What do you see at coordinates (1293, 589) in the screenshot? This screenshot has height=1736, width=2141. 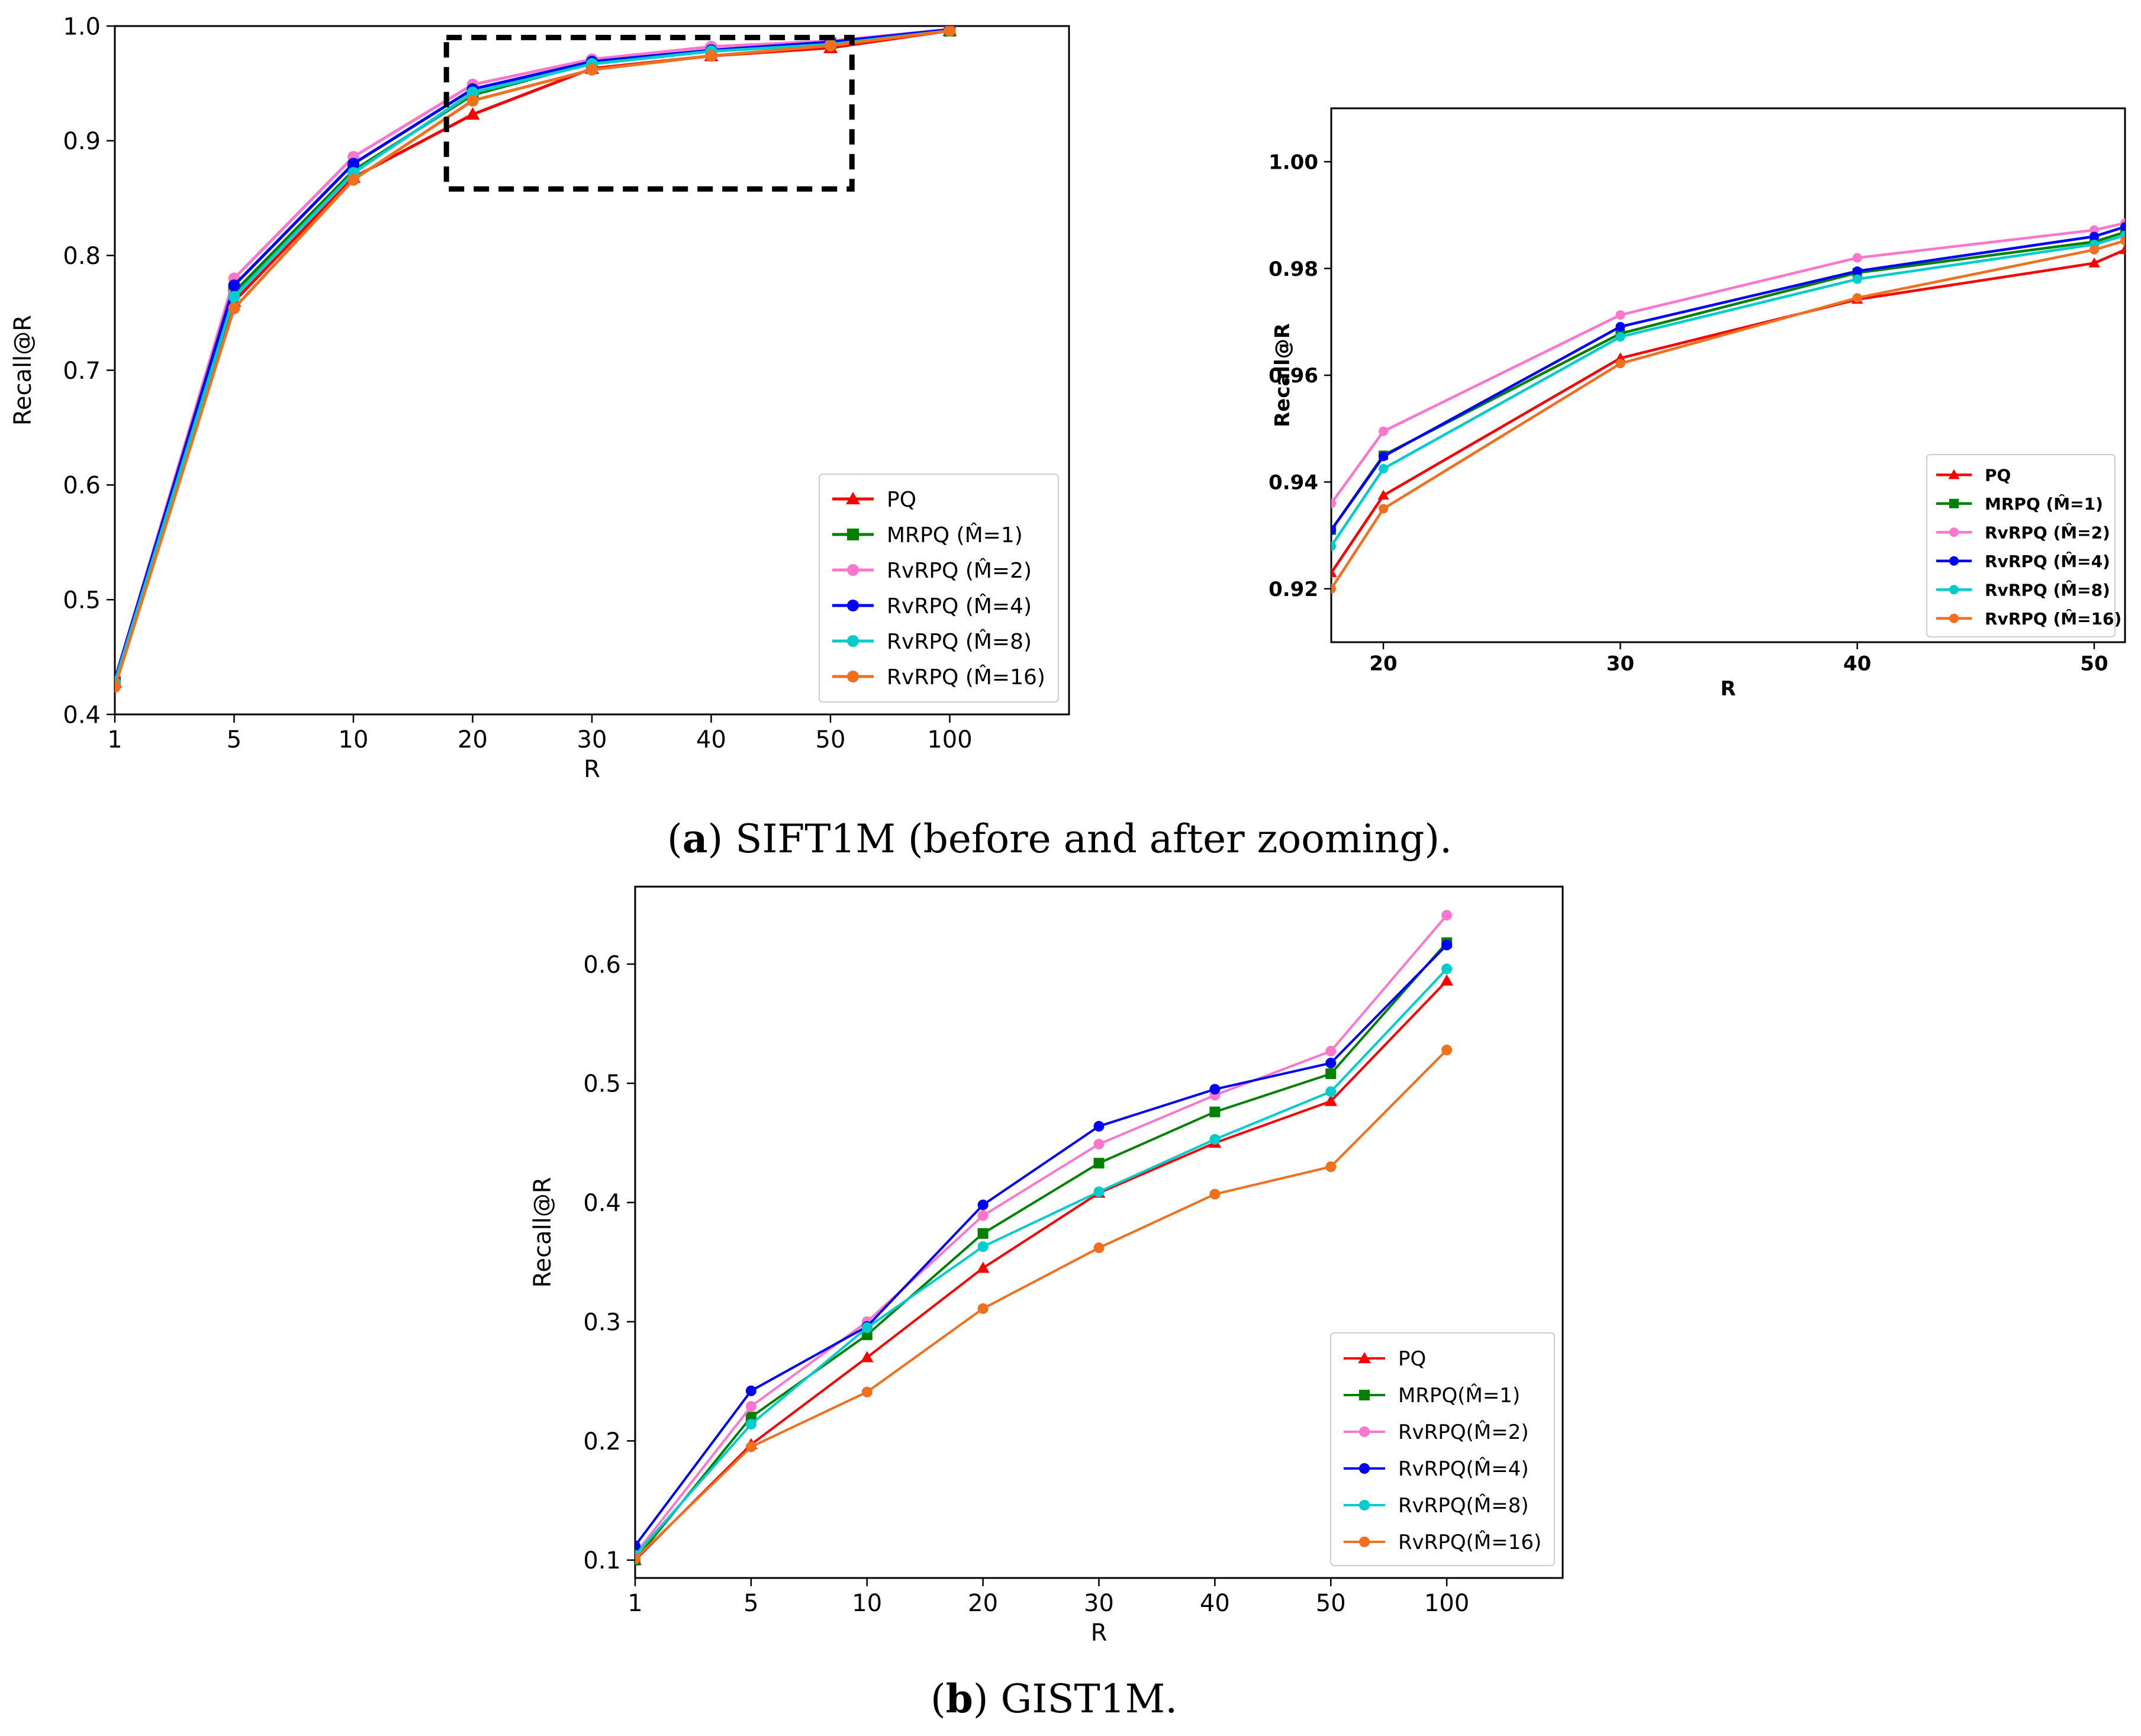 I see `y-tick-label: 0.92` at bounding box center [1293, 589].